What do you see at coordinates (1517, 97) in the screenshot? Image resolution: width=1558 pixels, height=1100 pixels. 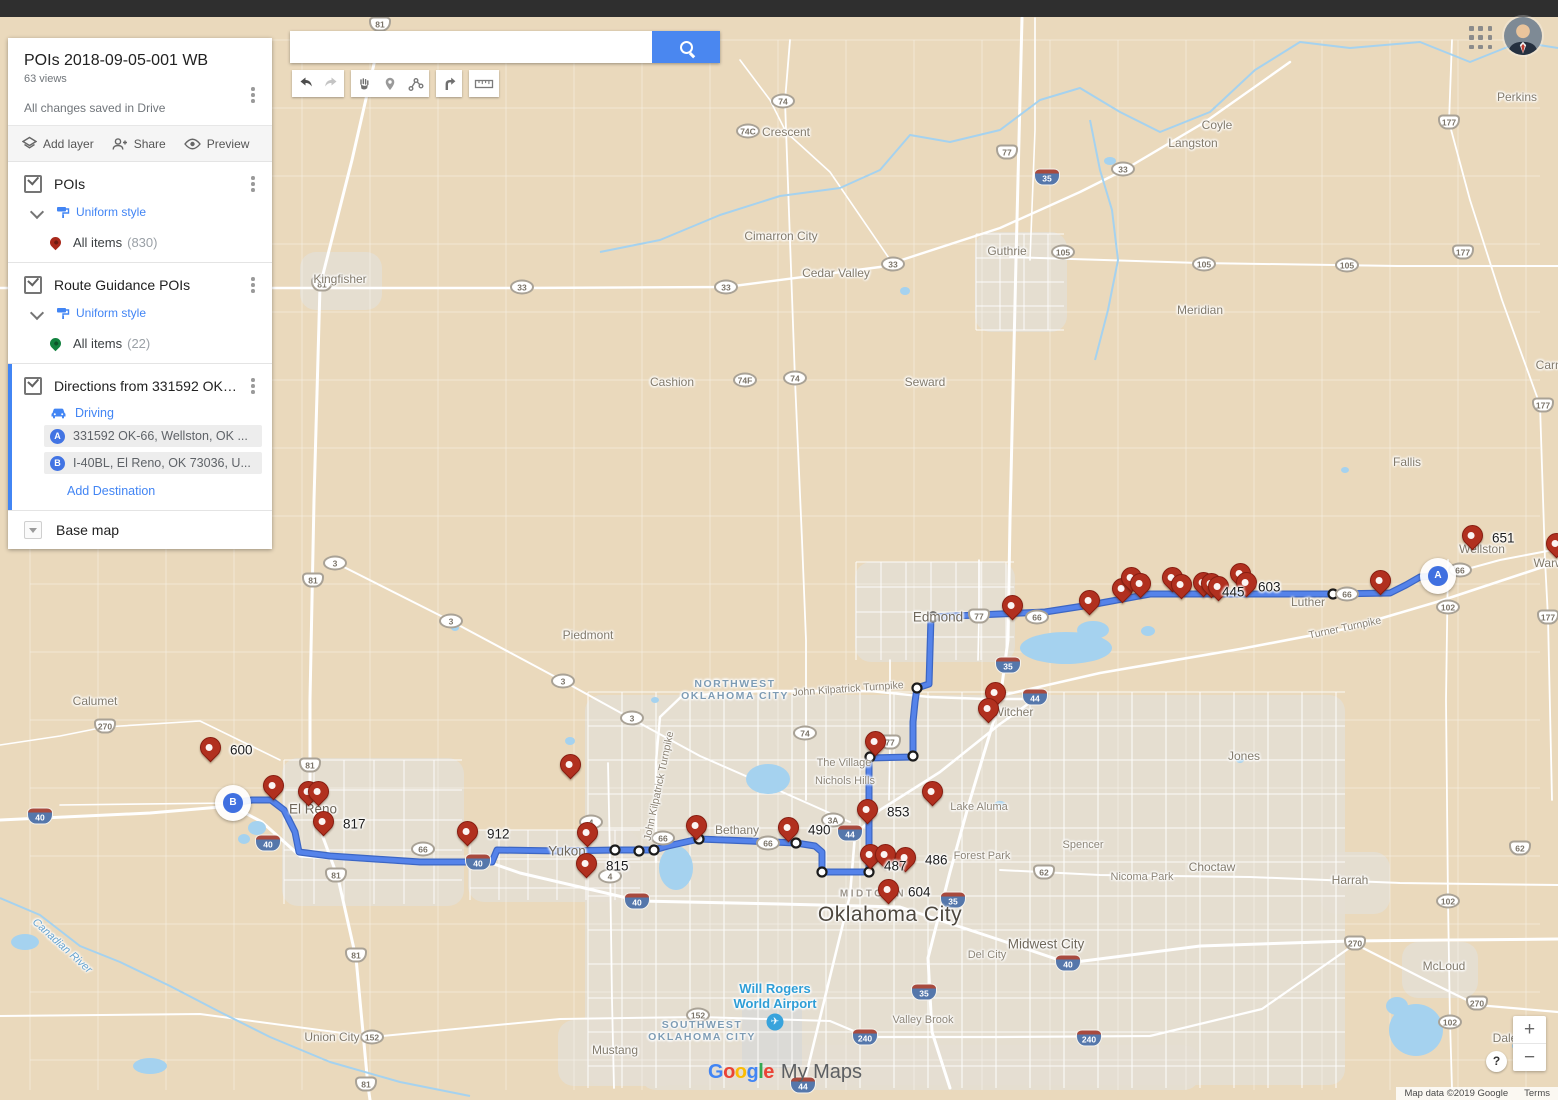 I see `map-label: Perkins` at bounding box center [1517, 97].